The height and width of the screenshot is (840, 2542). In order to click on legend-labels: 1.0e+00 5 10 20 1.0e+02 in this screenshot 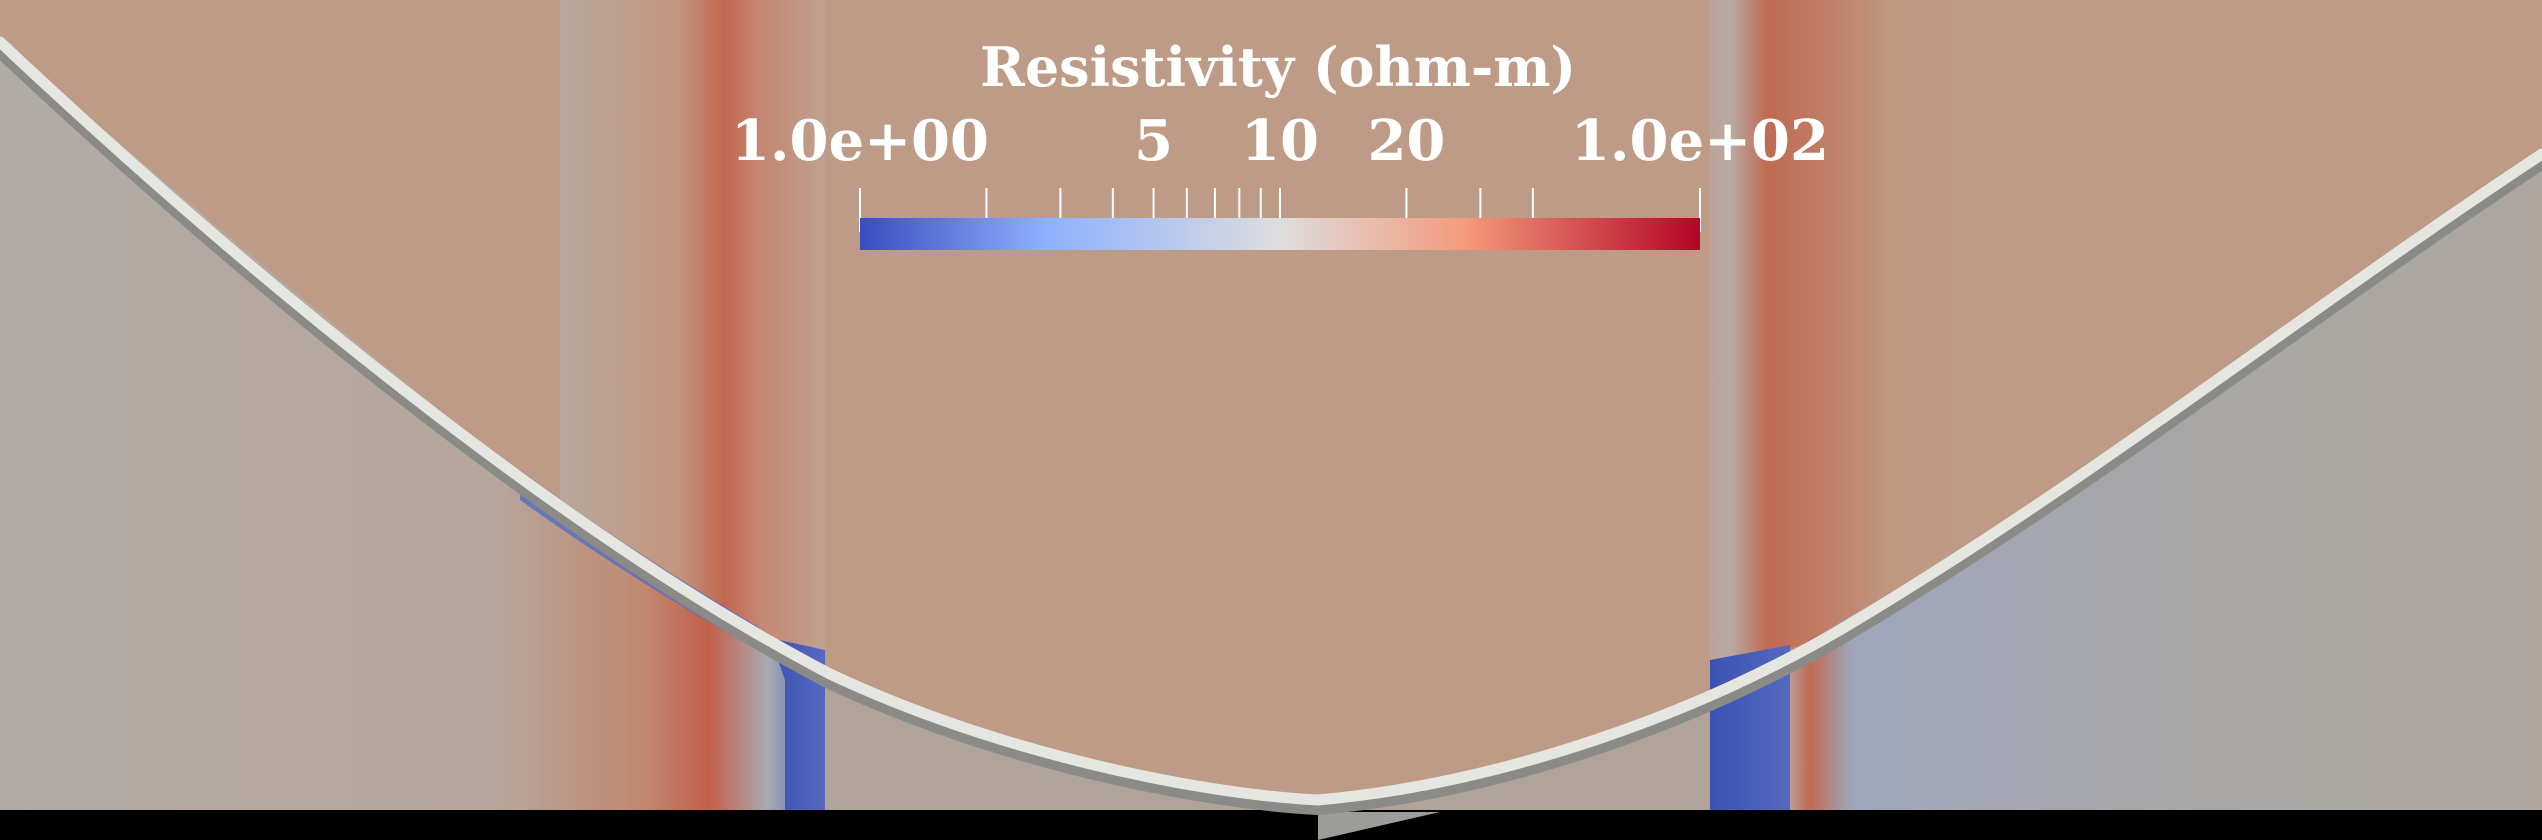, I will do `click(1280, 141)`.